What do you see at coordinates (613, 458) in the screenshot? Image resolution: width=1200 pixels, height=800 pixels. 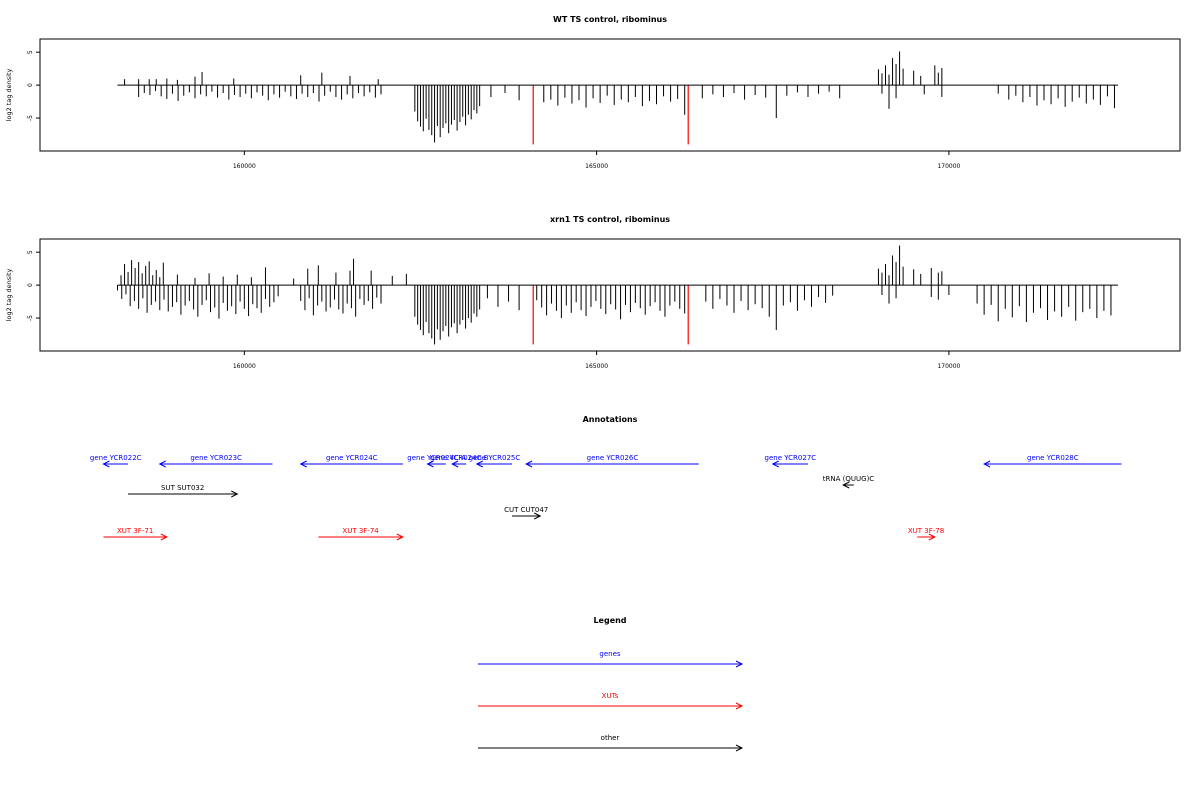 I see `feature-label: gene YCR026C` at bounding box center [613, 458].